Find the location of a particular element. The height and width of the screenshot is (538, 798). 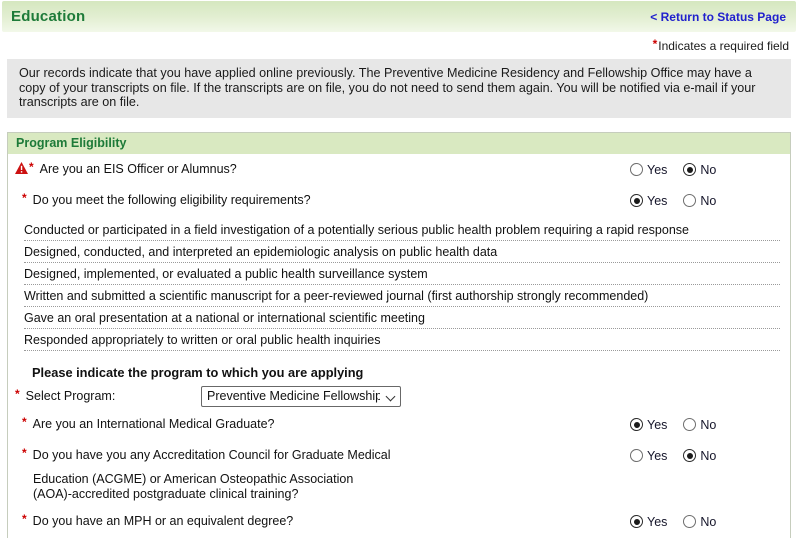

page-header: Education < Return to Status Page is located at coordinates (399, 16).